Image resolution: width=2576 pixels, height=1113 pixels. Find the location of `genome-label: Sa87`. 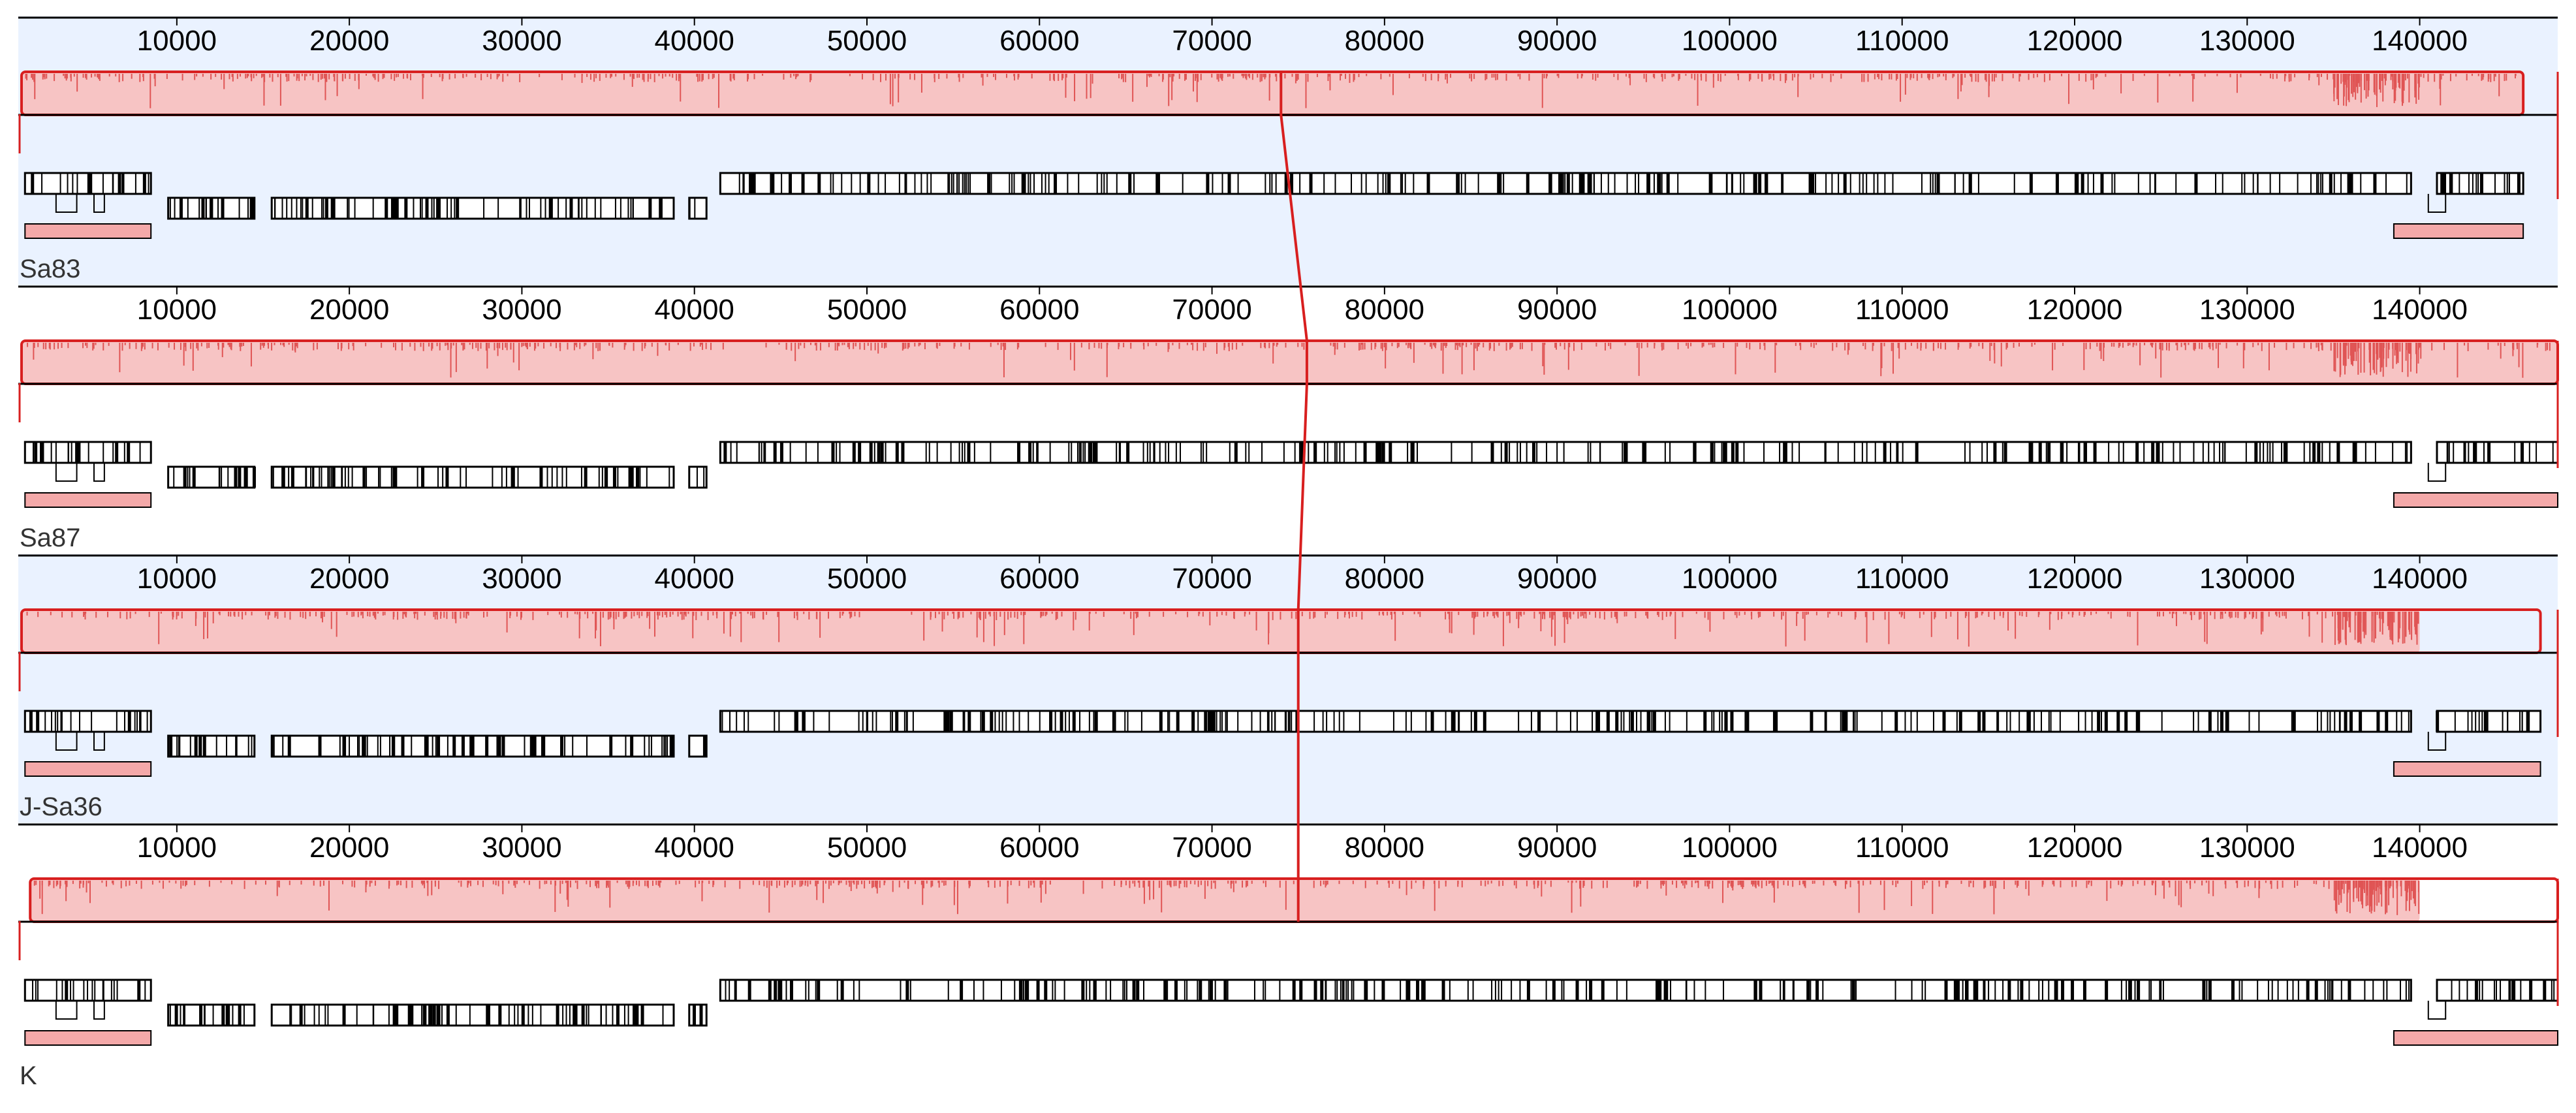

genome-label: Sa87 is located at coordinates (50, 538).